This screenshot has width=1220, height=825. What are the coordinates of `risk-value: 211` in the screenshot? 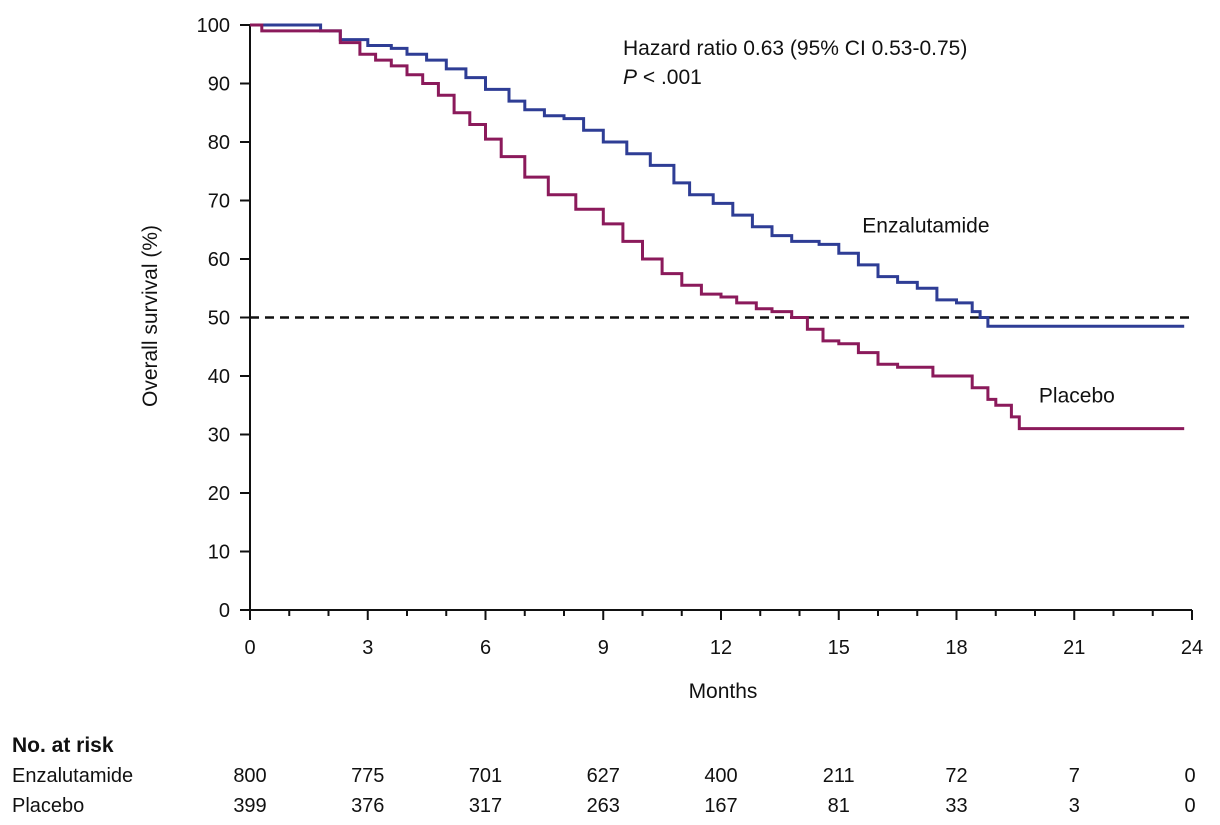 It's located at (839, 776).